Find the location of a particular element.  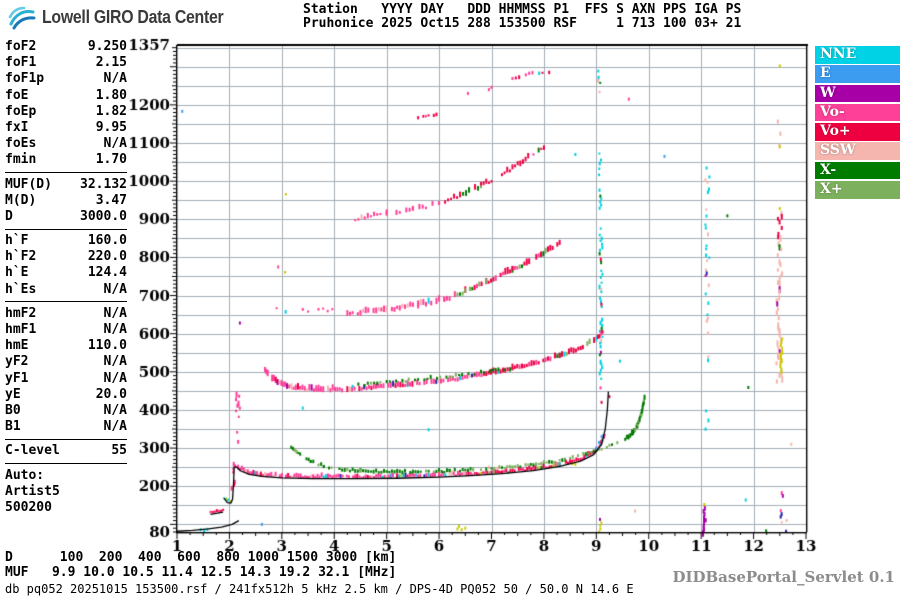

param-row-fof2: foF2 9.250 is located at coordinates (66, 47).